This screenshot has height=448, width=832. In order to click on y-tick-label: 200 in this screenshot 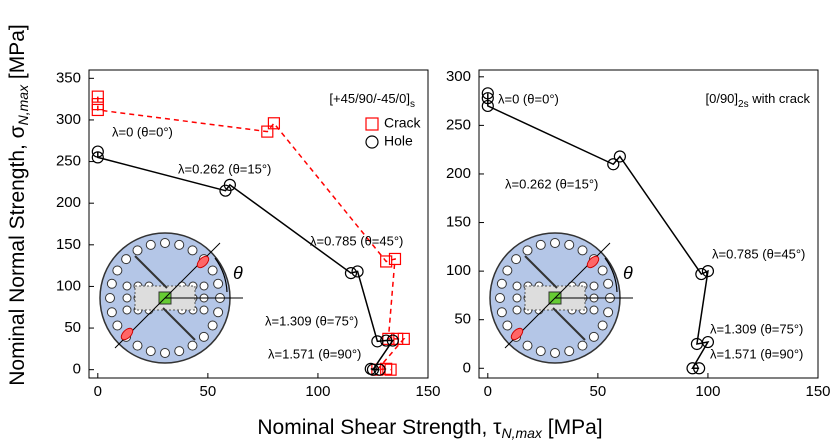, I will do `click(68, 202)`.